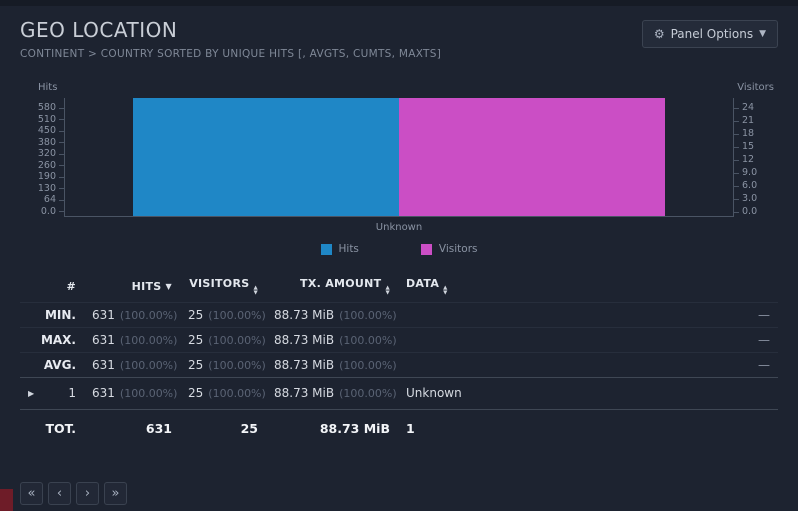  I want to click on hits-swatch, so click(326, 249).